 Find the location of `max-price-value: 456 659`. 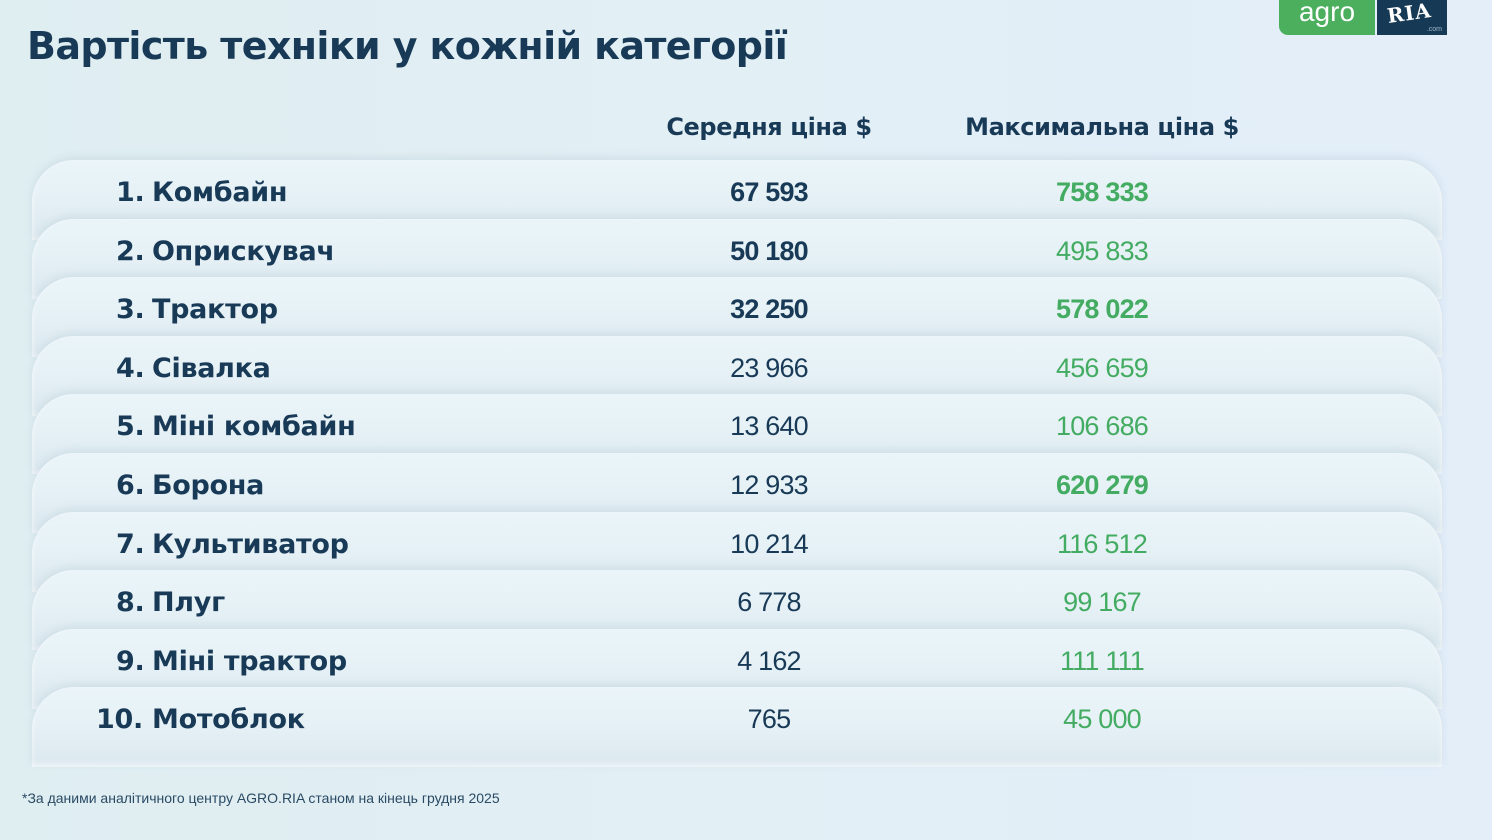

max-price-value: 456 659 is located at coordinates (1102, 367).